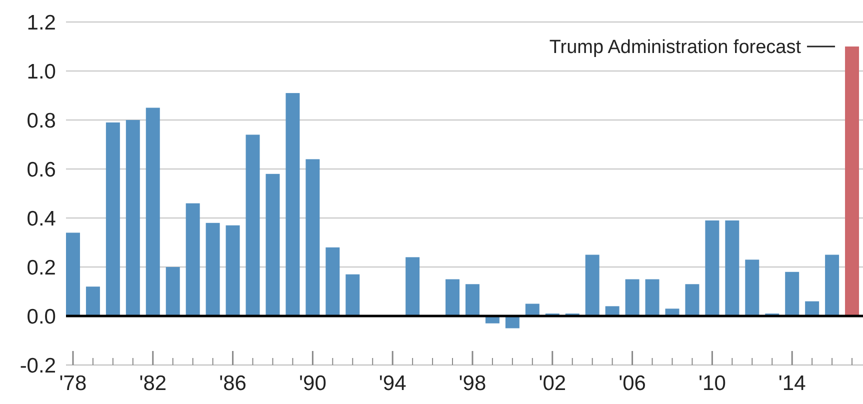  Describe the element at coordinates (472, 383) in the screenshot. I see `x-tick-label: '98` at that location.